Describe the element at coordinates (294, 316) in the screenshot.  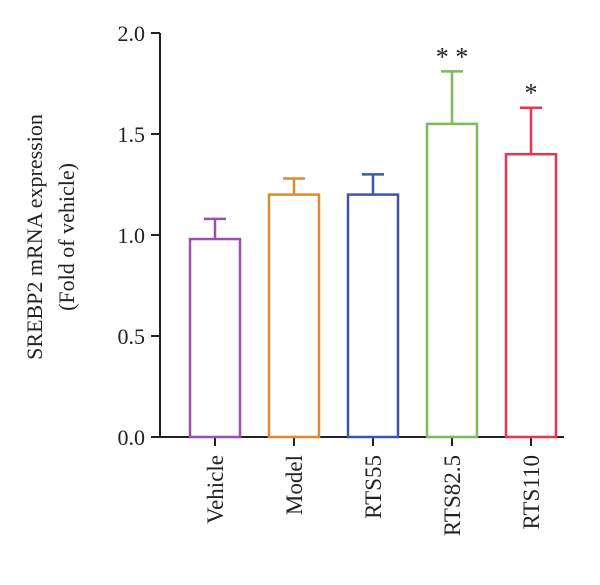
I see `bar-model` at that location.